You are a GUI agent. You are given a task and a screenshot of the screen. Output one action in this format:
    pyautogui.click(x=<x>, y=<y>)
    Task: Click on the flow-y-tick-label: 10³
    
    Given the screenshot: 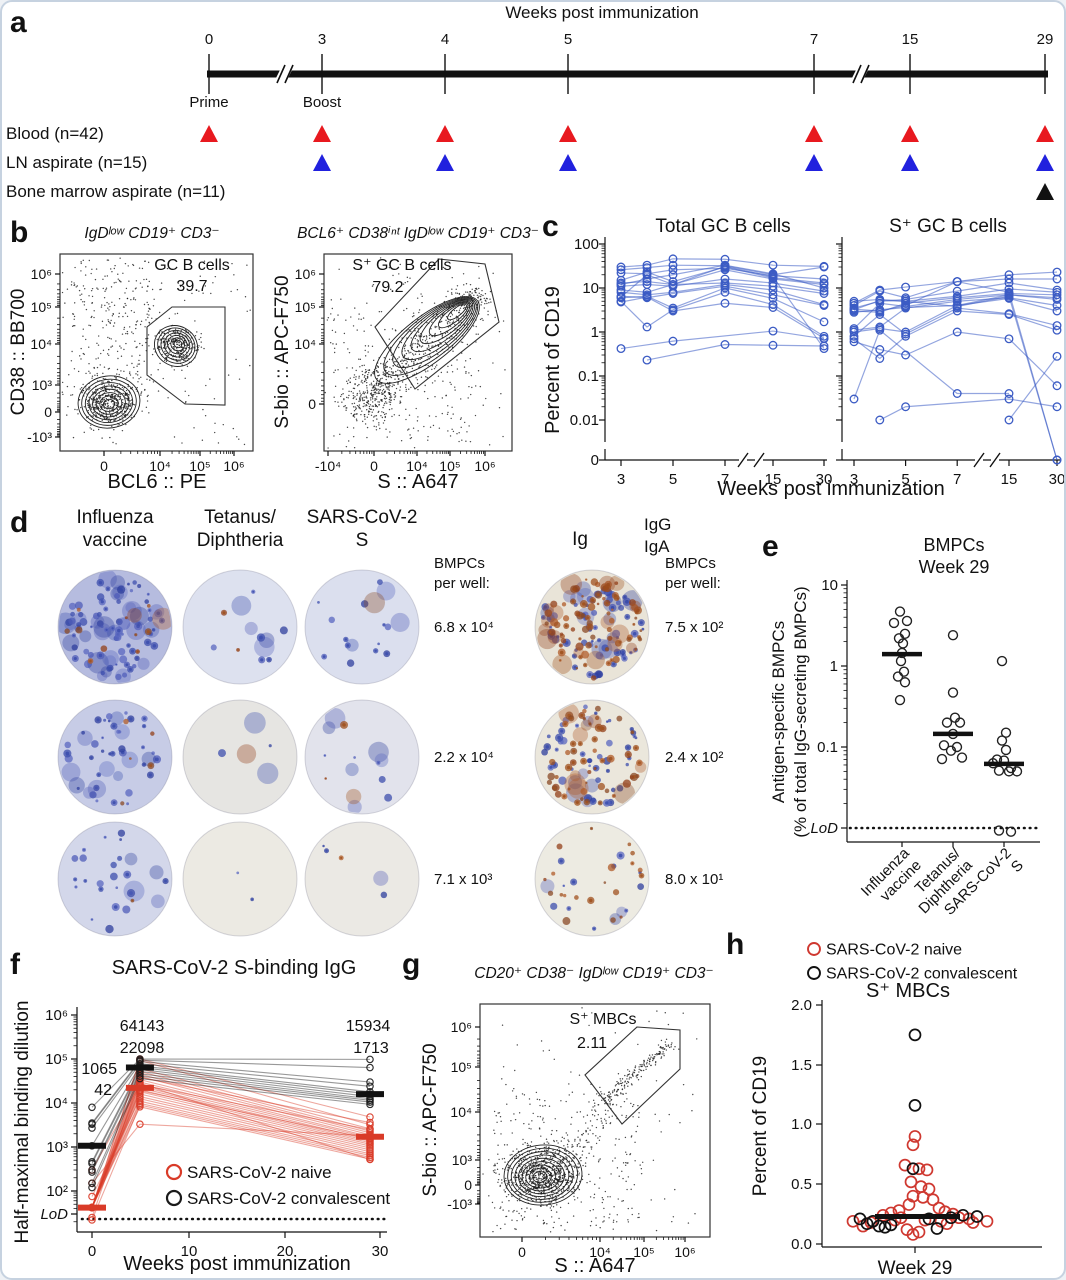 What is the action you would take?
    pyautogui.click(x=462, y=1160)
    